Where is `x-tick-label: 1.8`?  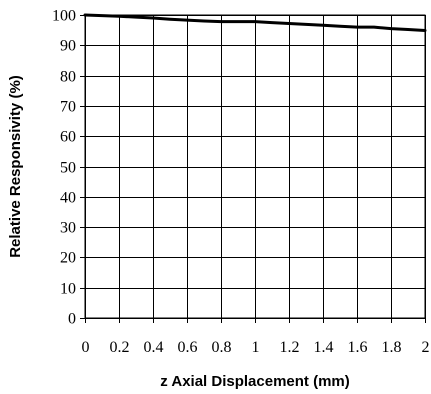
x-tick-label: 1.8 is located at coordinates (392, 347).